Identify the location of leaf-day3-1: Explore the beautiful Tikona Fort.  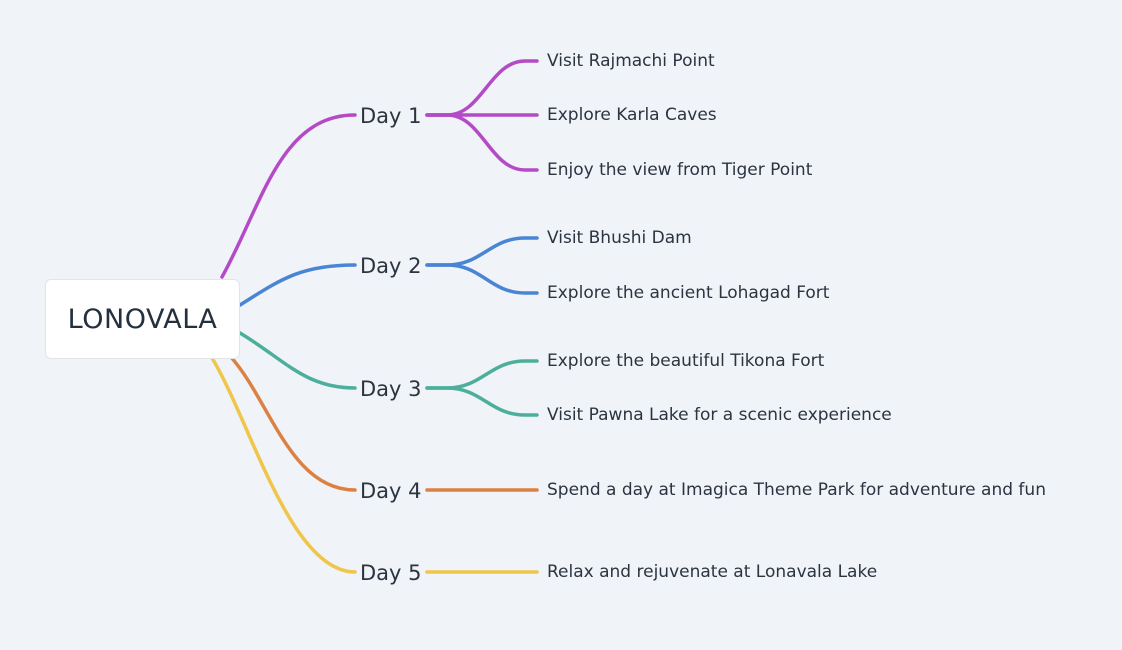
(686, 361).